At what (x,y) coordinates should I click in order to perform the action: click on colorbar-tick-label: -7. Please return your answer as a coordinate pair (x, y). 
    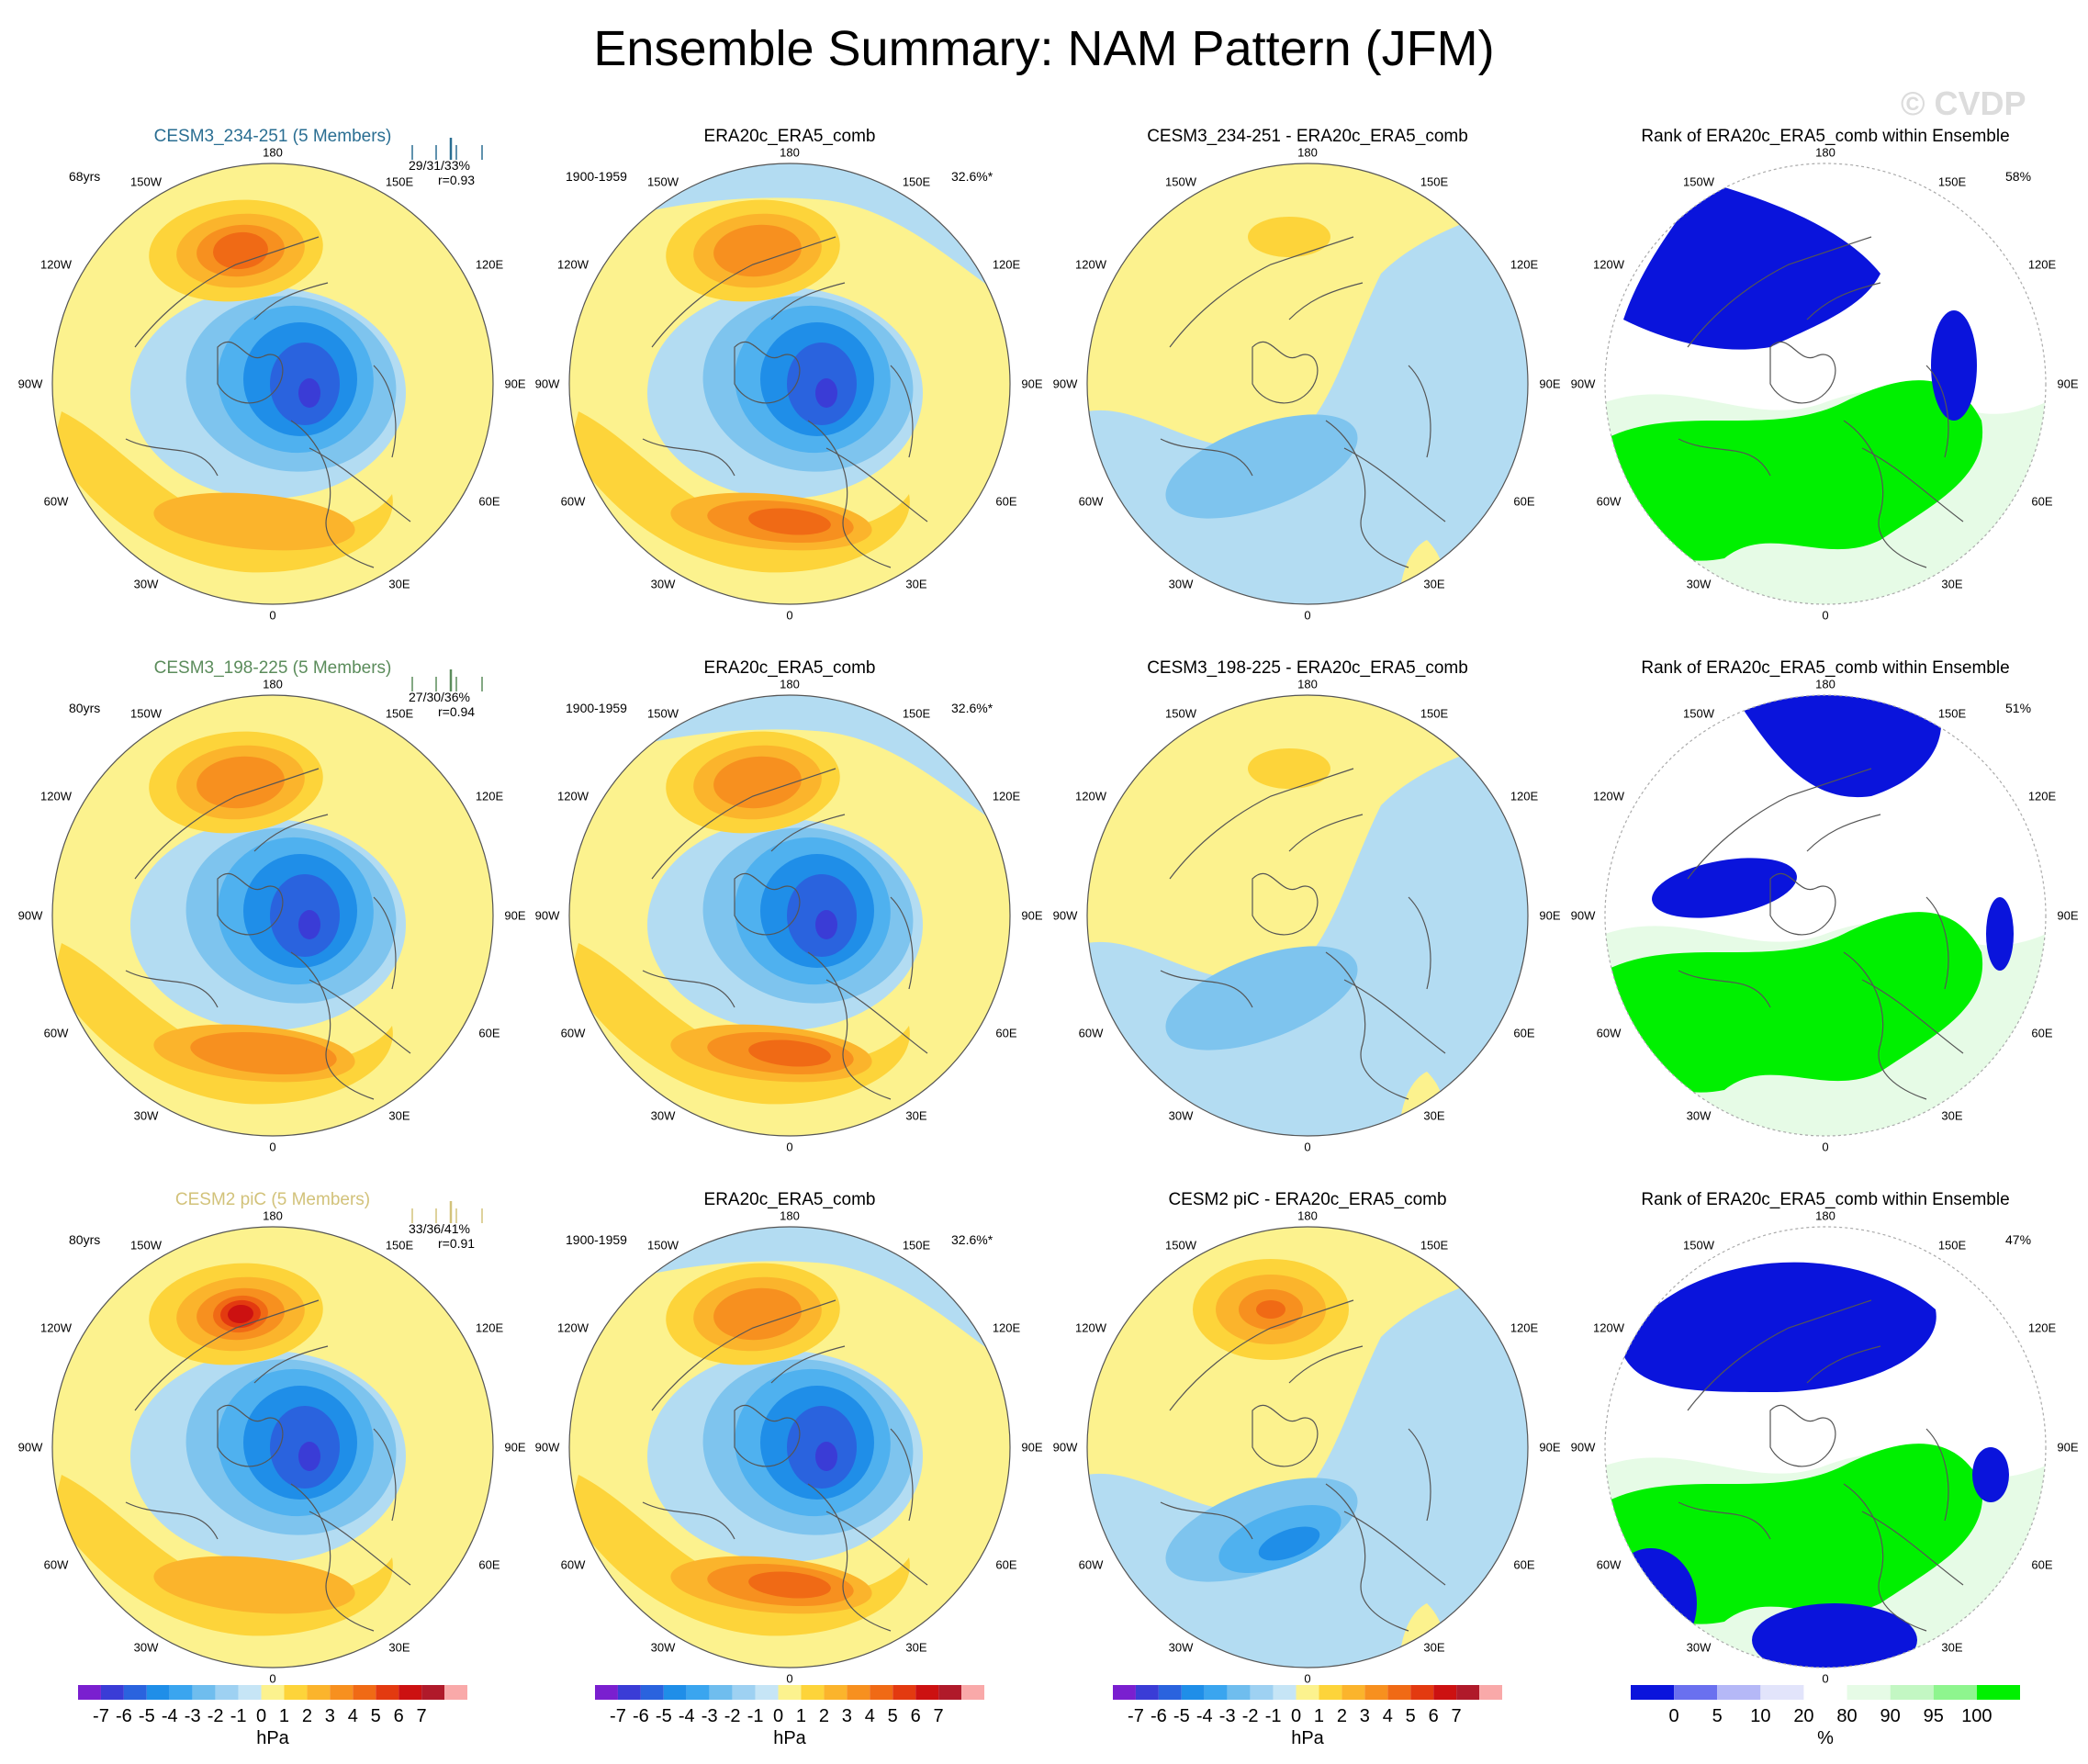
    Looking at the image, I should click on (1136, 1716).